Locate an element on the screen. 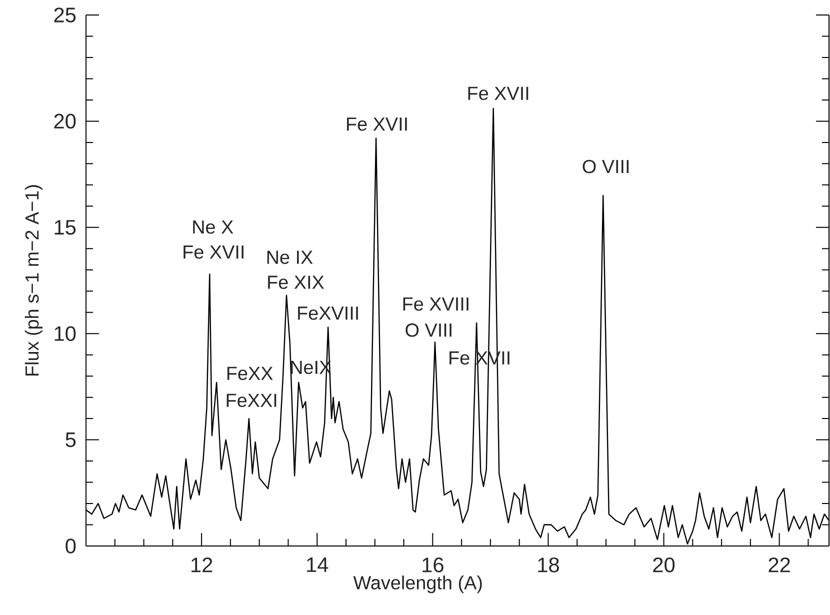  y-tick-label: 10 is located at coordinates (65, 334).